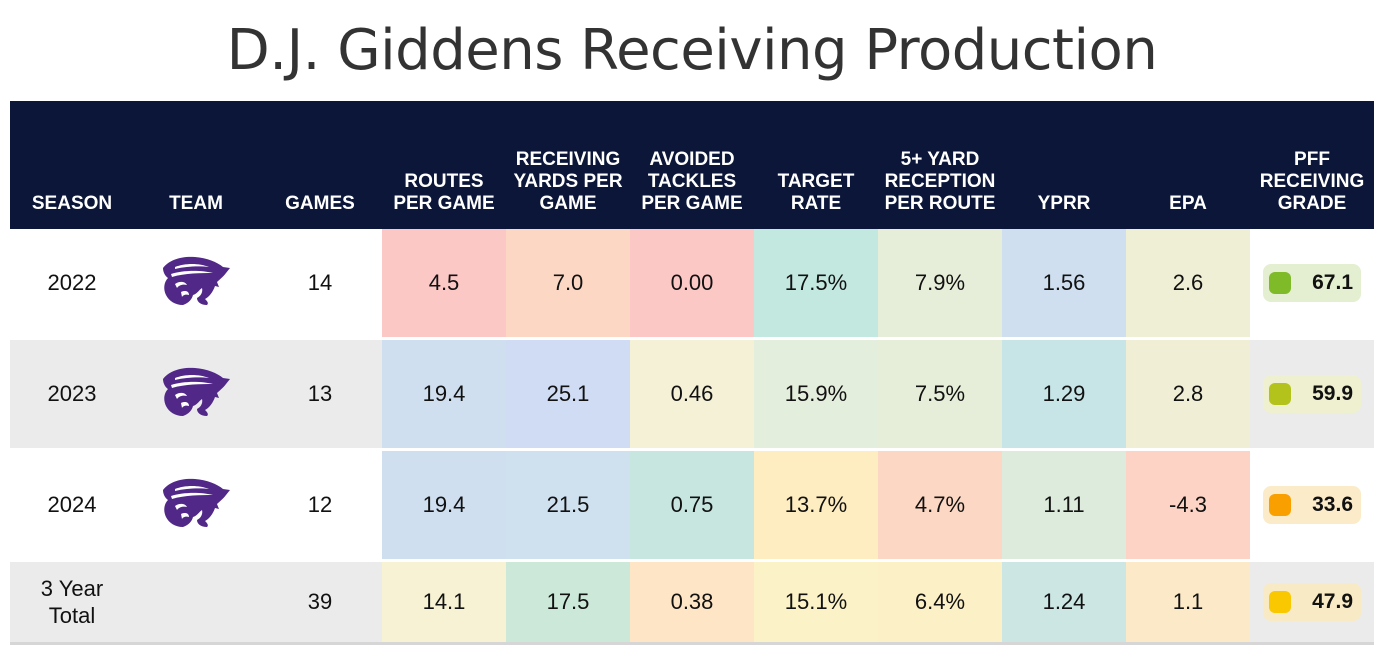 The width and height of the screenshot is (1384, 648). I want to click on header-avoided-tackles-per-game: AVOIDED TACKLES PER GAME, so click(692, 165).